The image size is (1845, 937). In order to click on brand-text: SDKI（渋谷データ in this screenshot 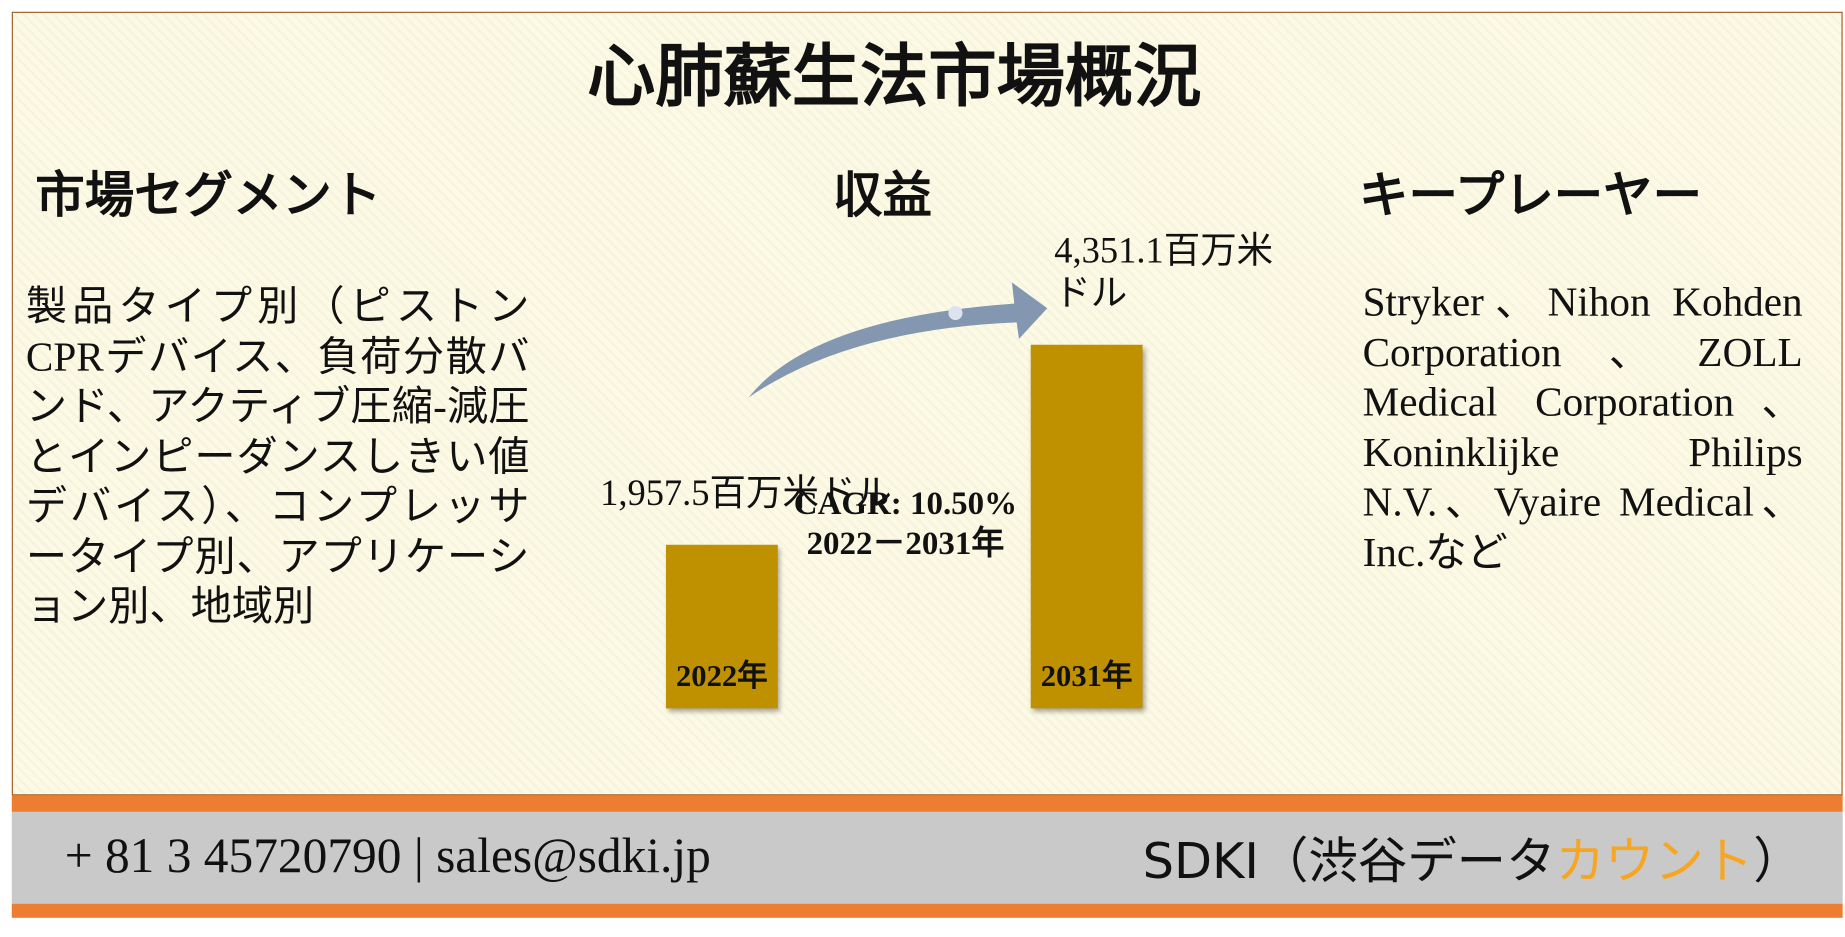, I will do `click(1349, 860)`.